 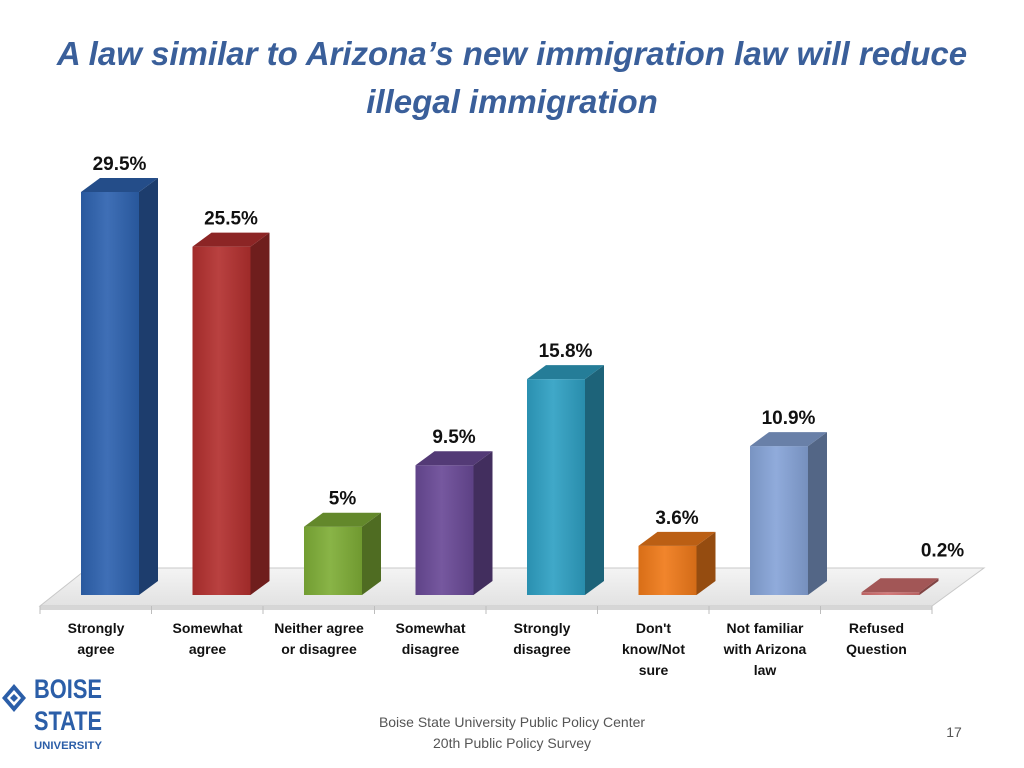 What do you see at coordinates (120, 164) in the screenshot?
I see `data-label: 29.5%` at bounding box center [120, 164].